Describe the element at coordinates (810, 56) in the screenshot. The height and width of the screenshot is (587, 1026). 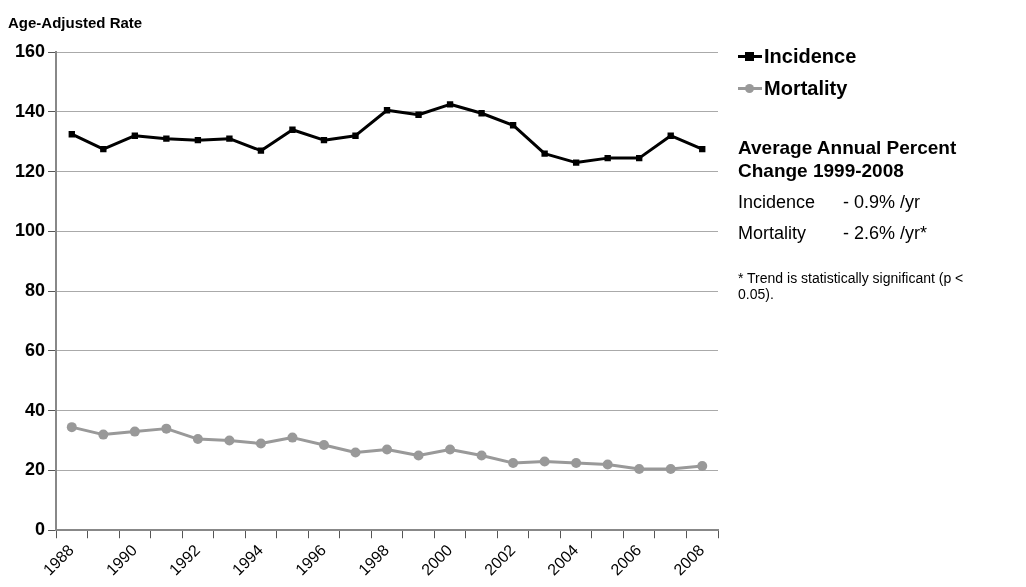
I see `legend-label: Incidence` at that location.